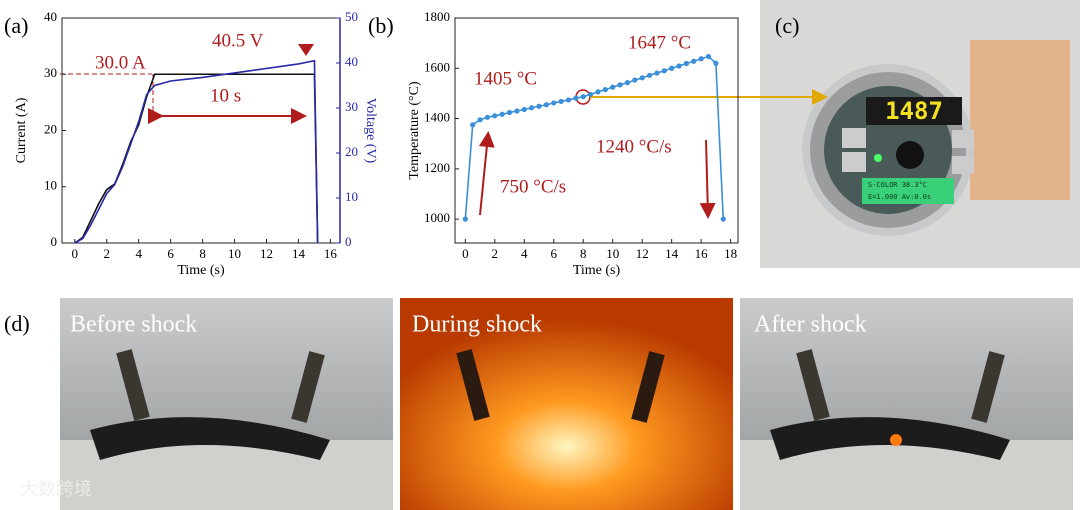 This screenshot has height=510, width=1080. What do you see at coordinates (787, 25) in the screenshot?
I see `panel-label: (c)` at bounding box center [787, 25].